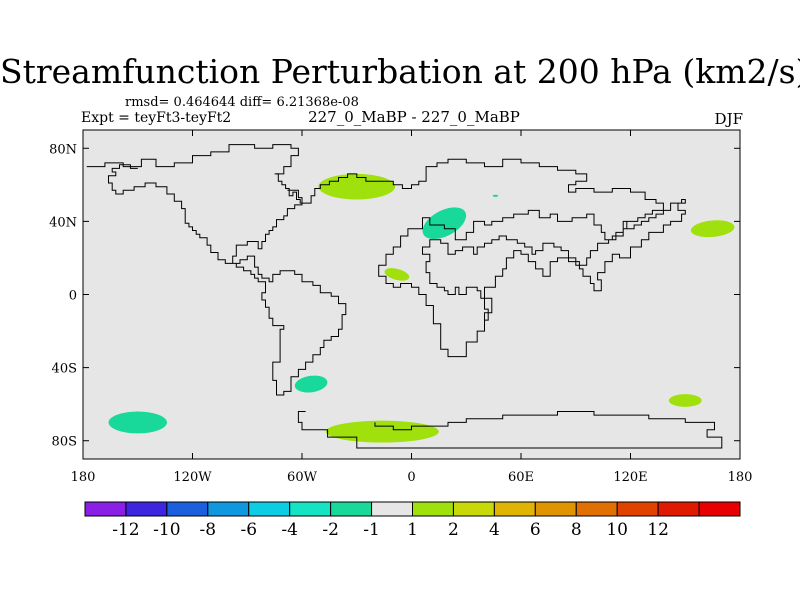 This screenshot has width=800, height=600. I want to click on anomaly-north-atlantic, so click(357, 186).